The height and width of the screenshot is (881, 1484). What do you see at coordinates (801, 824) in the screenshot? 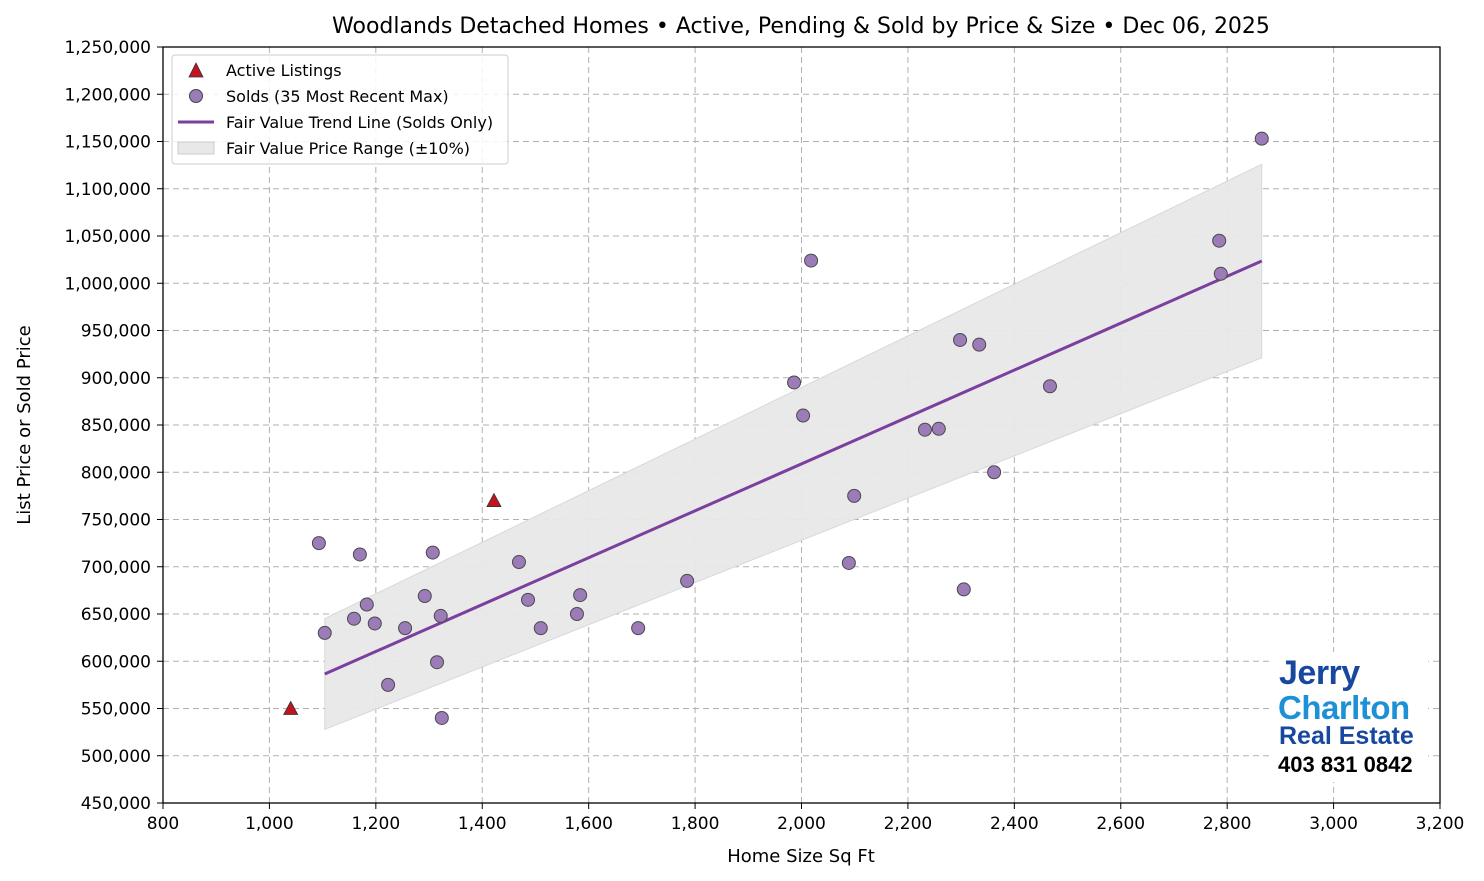
I see `x-tick-label: 2,000` at bounding box center [801, 824].